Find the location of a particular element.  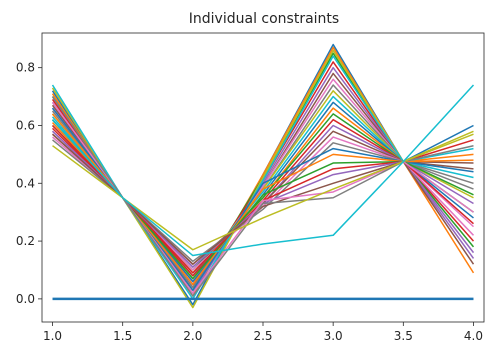

x-tick-label: 1.5 is located at coordinates (122, 336).